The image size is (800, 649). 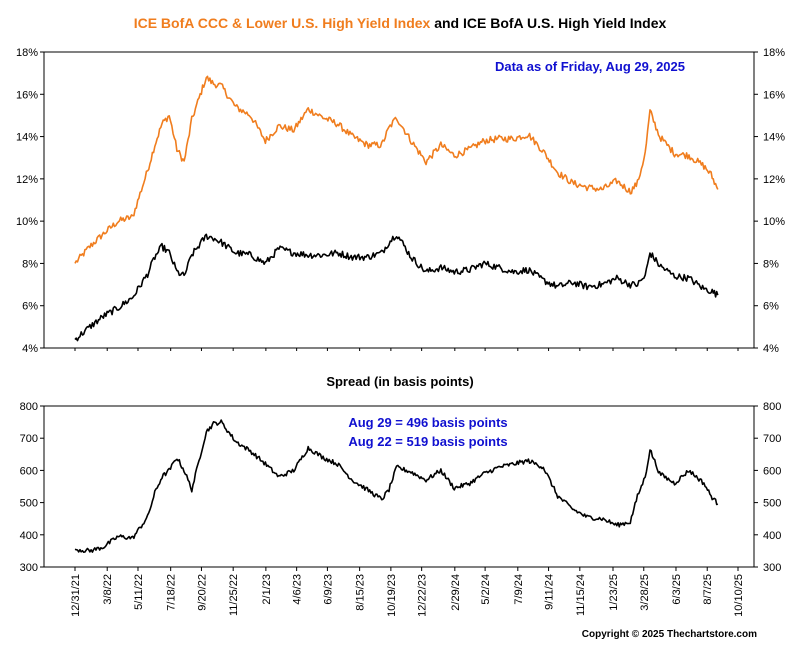 I want to click on y-tick-label-right: 4%, so click(x=771, y=349).